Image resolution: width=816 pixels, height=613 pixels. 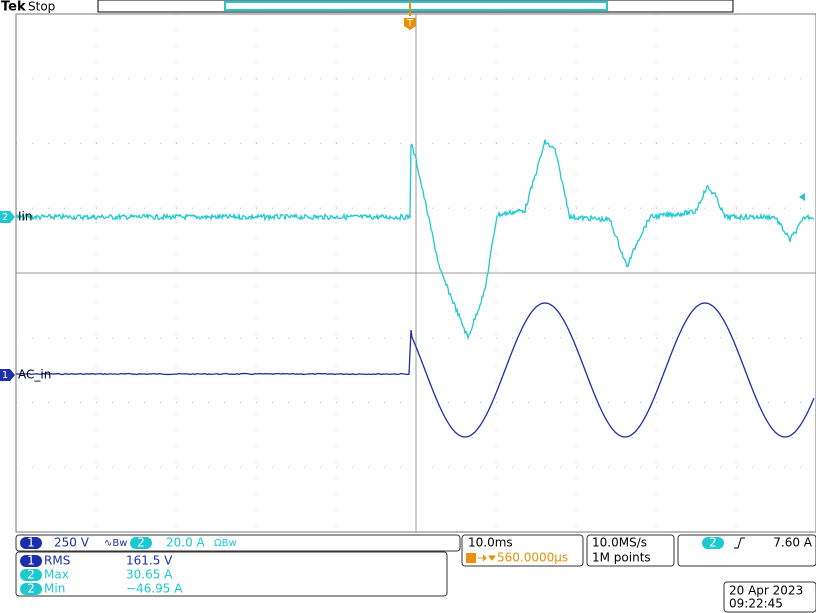 What do you see at coordinates (149, 561) in the screenshot?
I see `meas-value: 161.5 V` at bounding box center [149, 561].